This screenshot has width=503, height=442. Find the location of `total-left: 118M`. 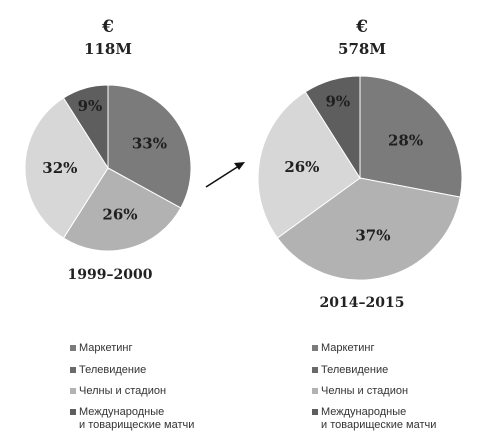

total-left: 118M is located at coordinates (108, 49).